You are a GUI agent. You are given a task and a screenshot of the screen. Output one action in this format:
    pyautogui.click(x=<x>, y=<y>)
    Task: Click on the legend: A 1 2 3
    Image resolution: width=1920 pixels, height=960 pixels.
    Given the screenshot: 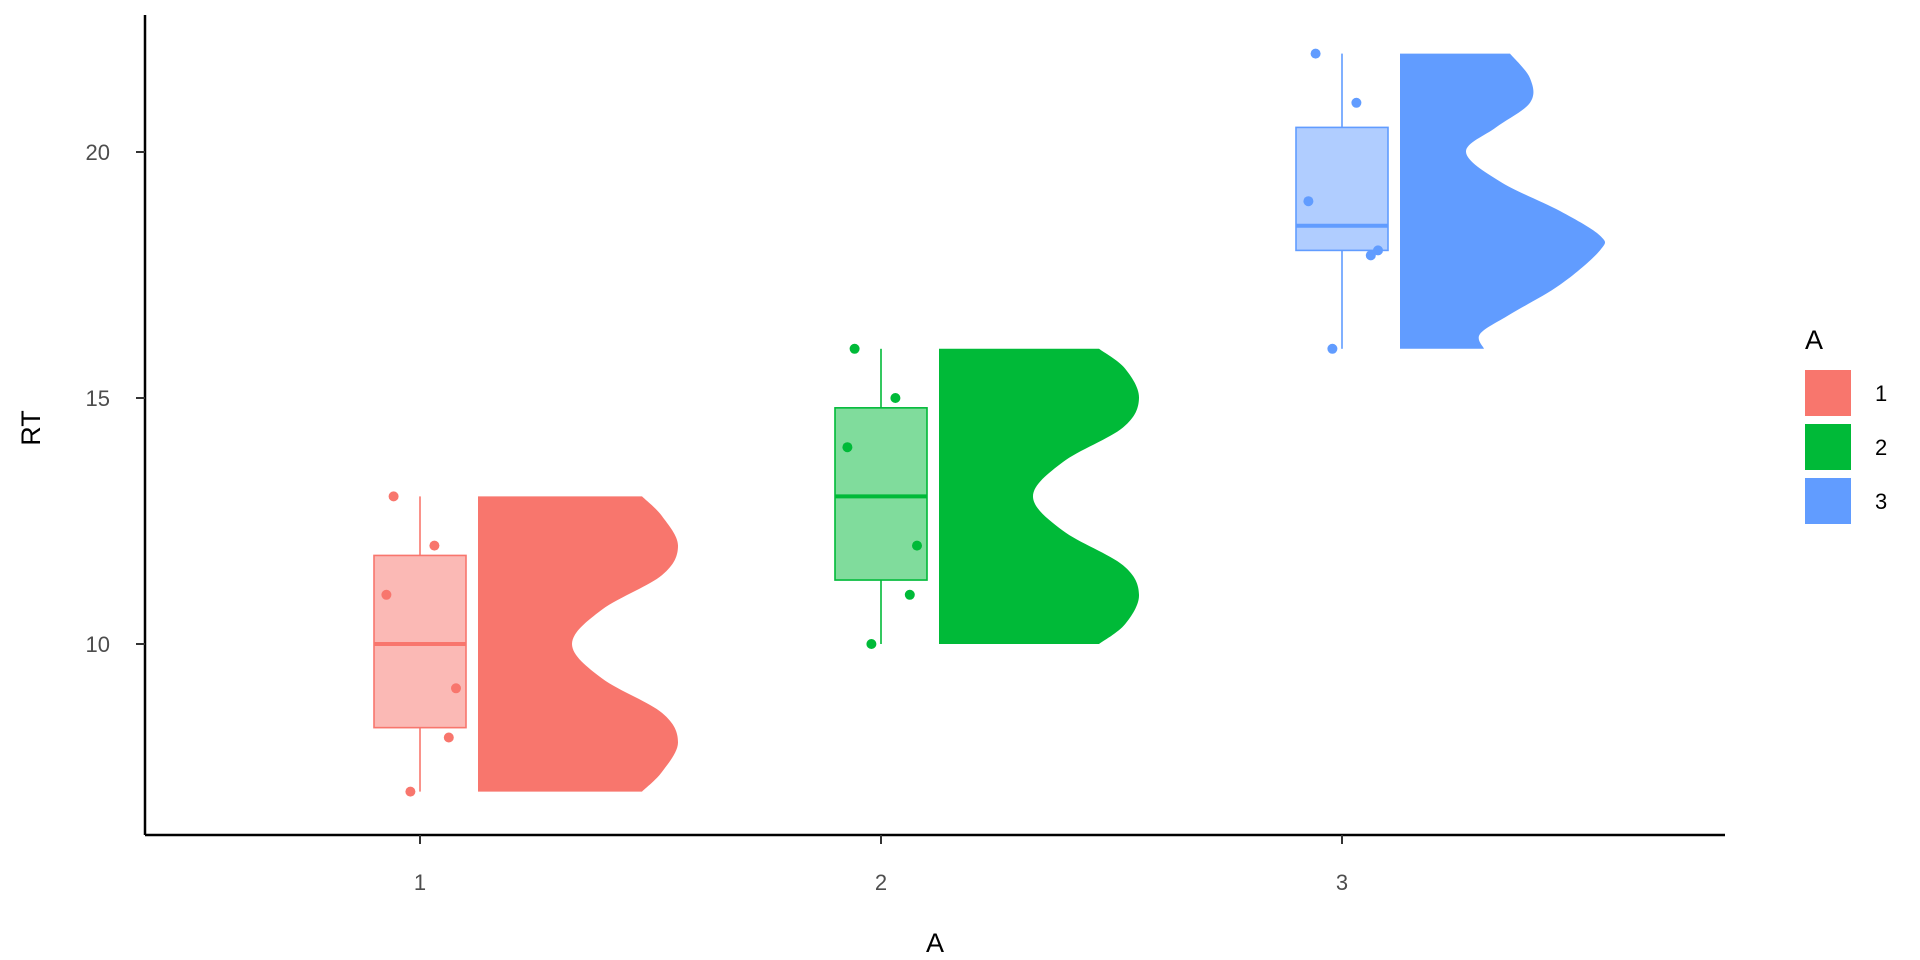 What is the action you would take?
    pyautogui.click(x=1846, y=424)
    